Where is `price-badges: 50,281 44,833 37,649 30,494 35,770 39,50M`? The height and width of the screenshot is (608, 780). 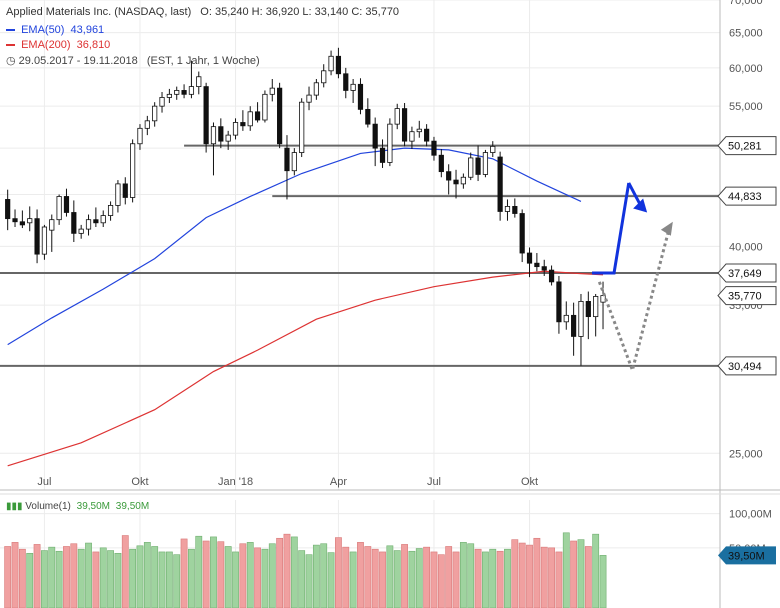
price-badges: 50,281 44,833 37,649 30,494 35,770 39,50M is located at coordinates (747, 350).